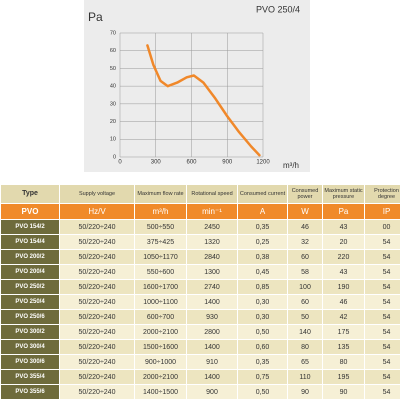  What do you see at coordinates (212, 194) in the screenshot?
I see `table-cell: Rotational speed` at bounding box center [212, 194].